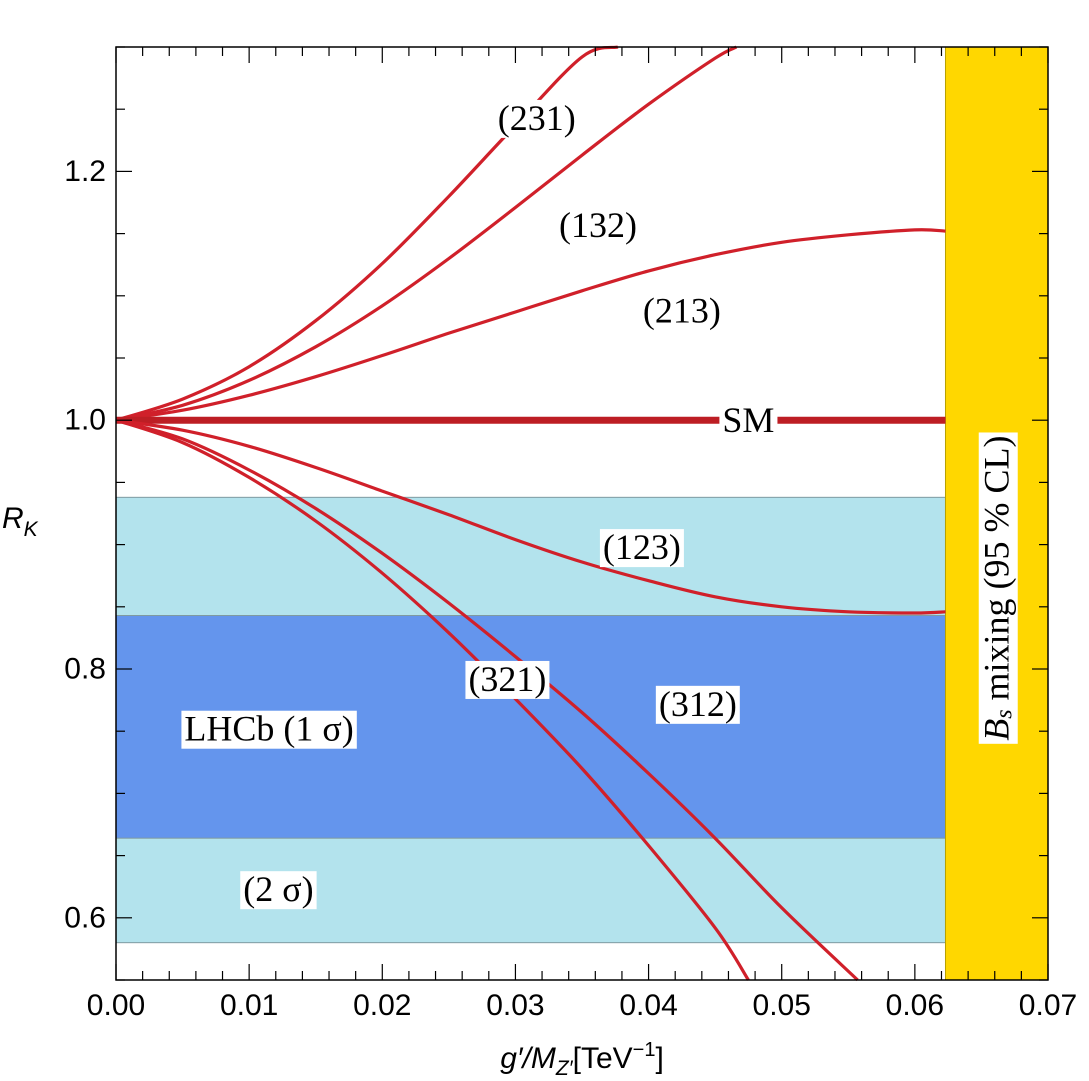 This screenshot has height=1081, width=1089. I want to click on curve-label-321-text: (321), so click(507, 679).